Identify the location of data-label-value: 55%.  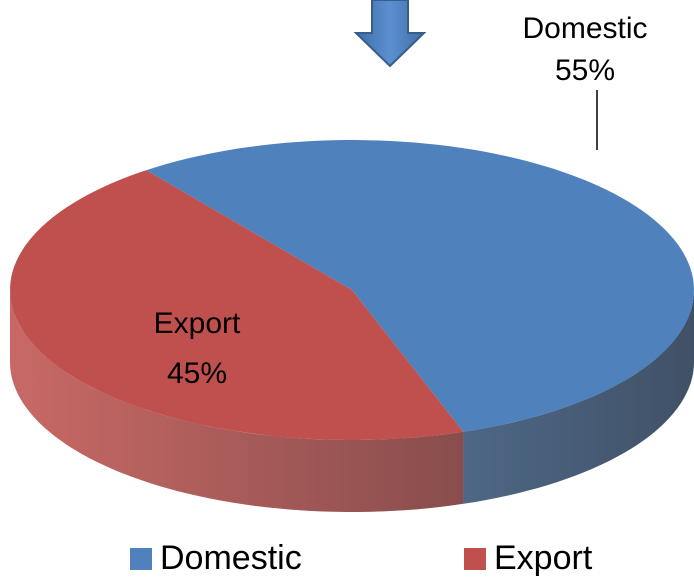
(585, 70).